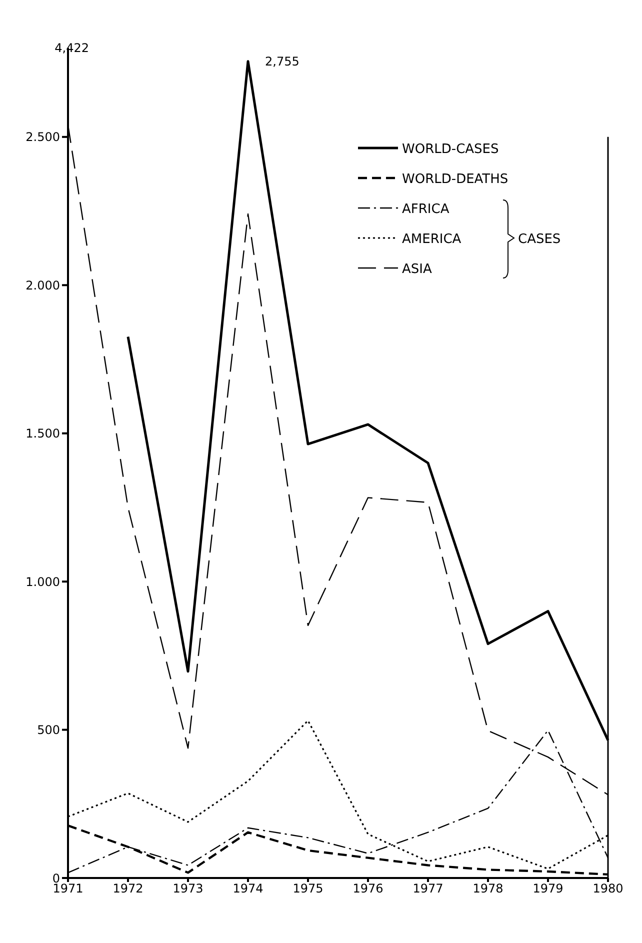 Image resolution: width=642 pixels, height=943 pixels. Describe the element at coordinates (428, 889) in the screenshot. I see `x-tick-label: 1977` at that location.